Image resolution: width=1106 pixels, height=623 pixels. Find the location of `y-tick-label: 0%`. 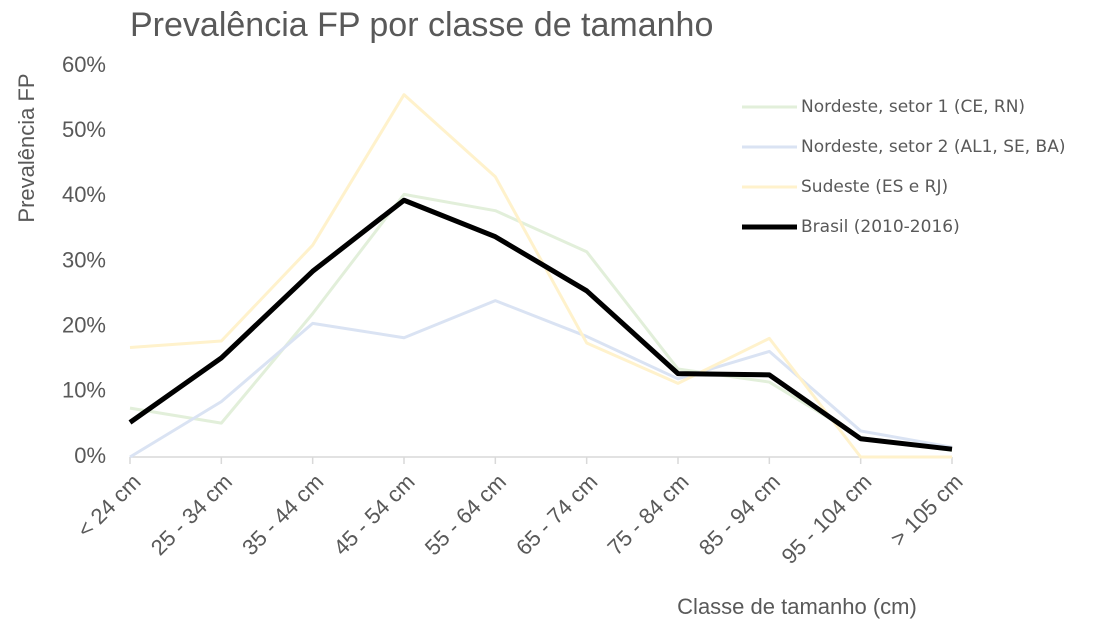

y-tick-label: 0% is located at coordinates (90, 455).